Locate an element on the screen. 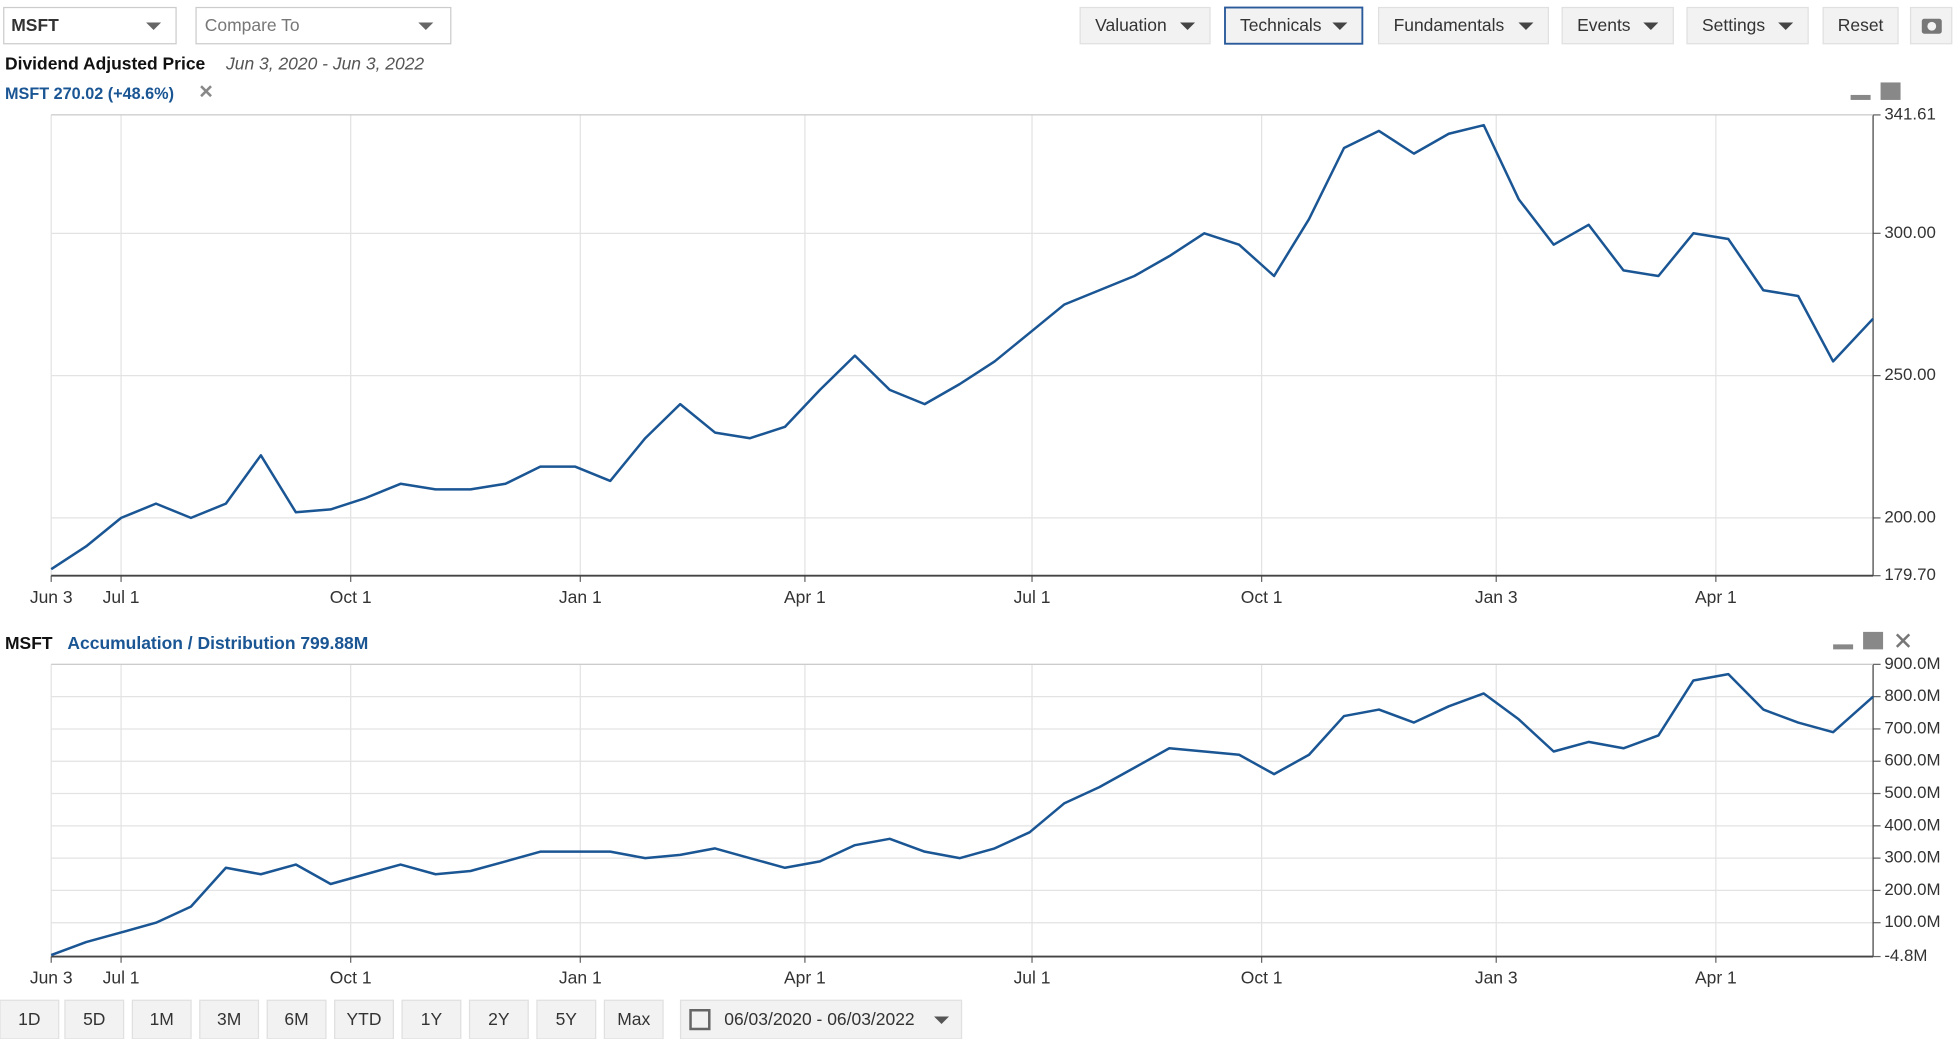  y-tick-label: 800.0M is located at coordinates (1912, 695).